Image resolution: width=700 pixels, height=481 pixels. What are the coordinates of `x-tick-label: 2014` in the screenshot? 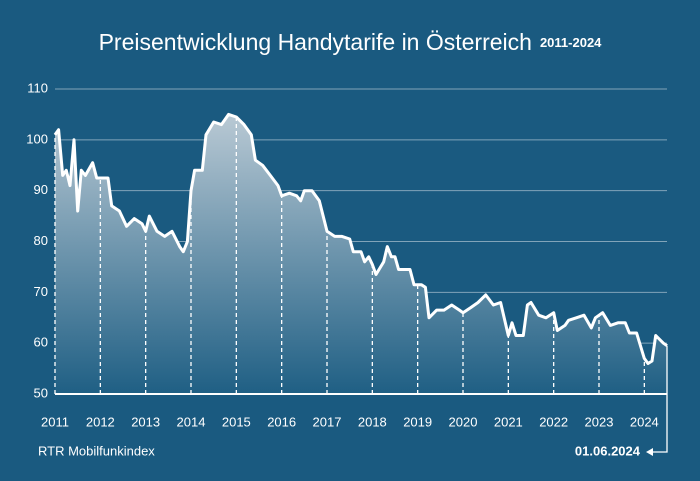 It's located at (191, 421).